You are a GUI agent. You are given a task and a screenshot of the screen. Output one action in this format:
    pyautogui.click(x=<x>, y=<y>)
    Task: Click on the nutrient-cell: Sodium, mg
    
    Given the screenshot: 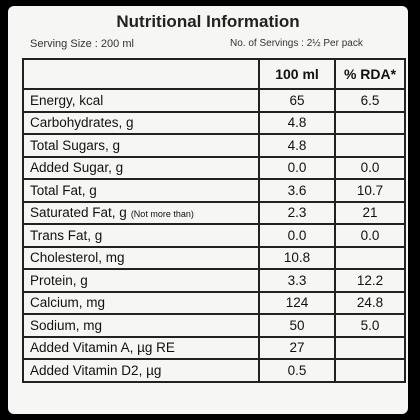 What is the action you would take?
    pyautogui.click(x=141, y=325)
    